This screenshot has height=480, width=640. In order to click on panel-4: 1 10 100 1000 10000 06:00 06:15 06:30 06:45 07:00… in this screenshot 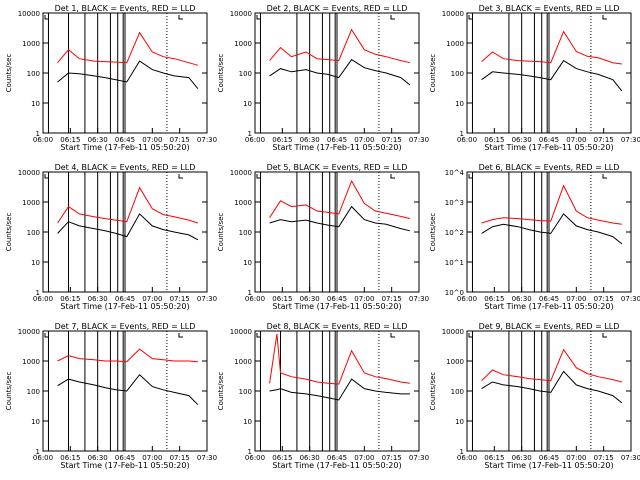, I will do `click(111, 237)`.